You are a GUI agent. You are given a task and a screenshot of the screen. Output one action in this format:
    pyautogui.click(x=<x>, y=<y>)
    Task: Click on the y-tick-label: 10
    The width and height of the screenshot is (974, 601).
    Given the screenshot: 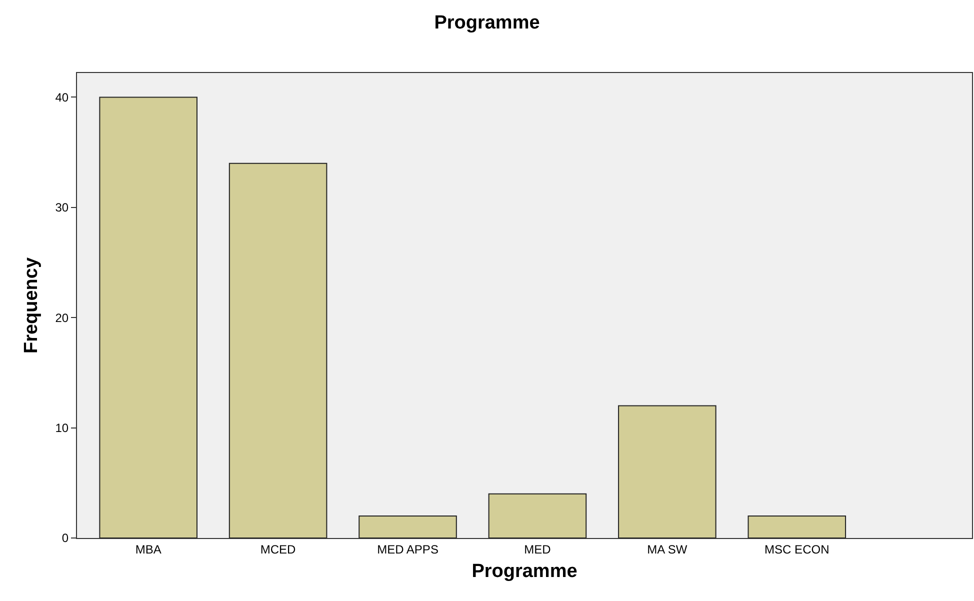 What is the action you would take?
    pyautogui.click(x=62, y=428)
    